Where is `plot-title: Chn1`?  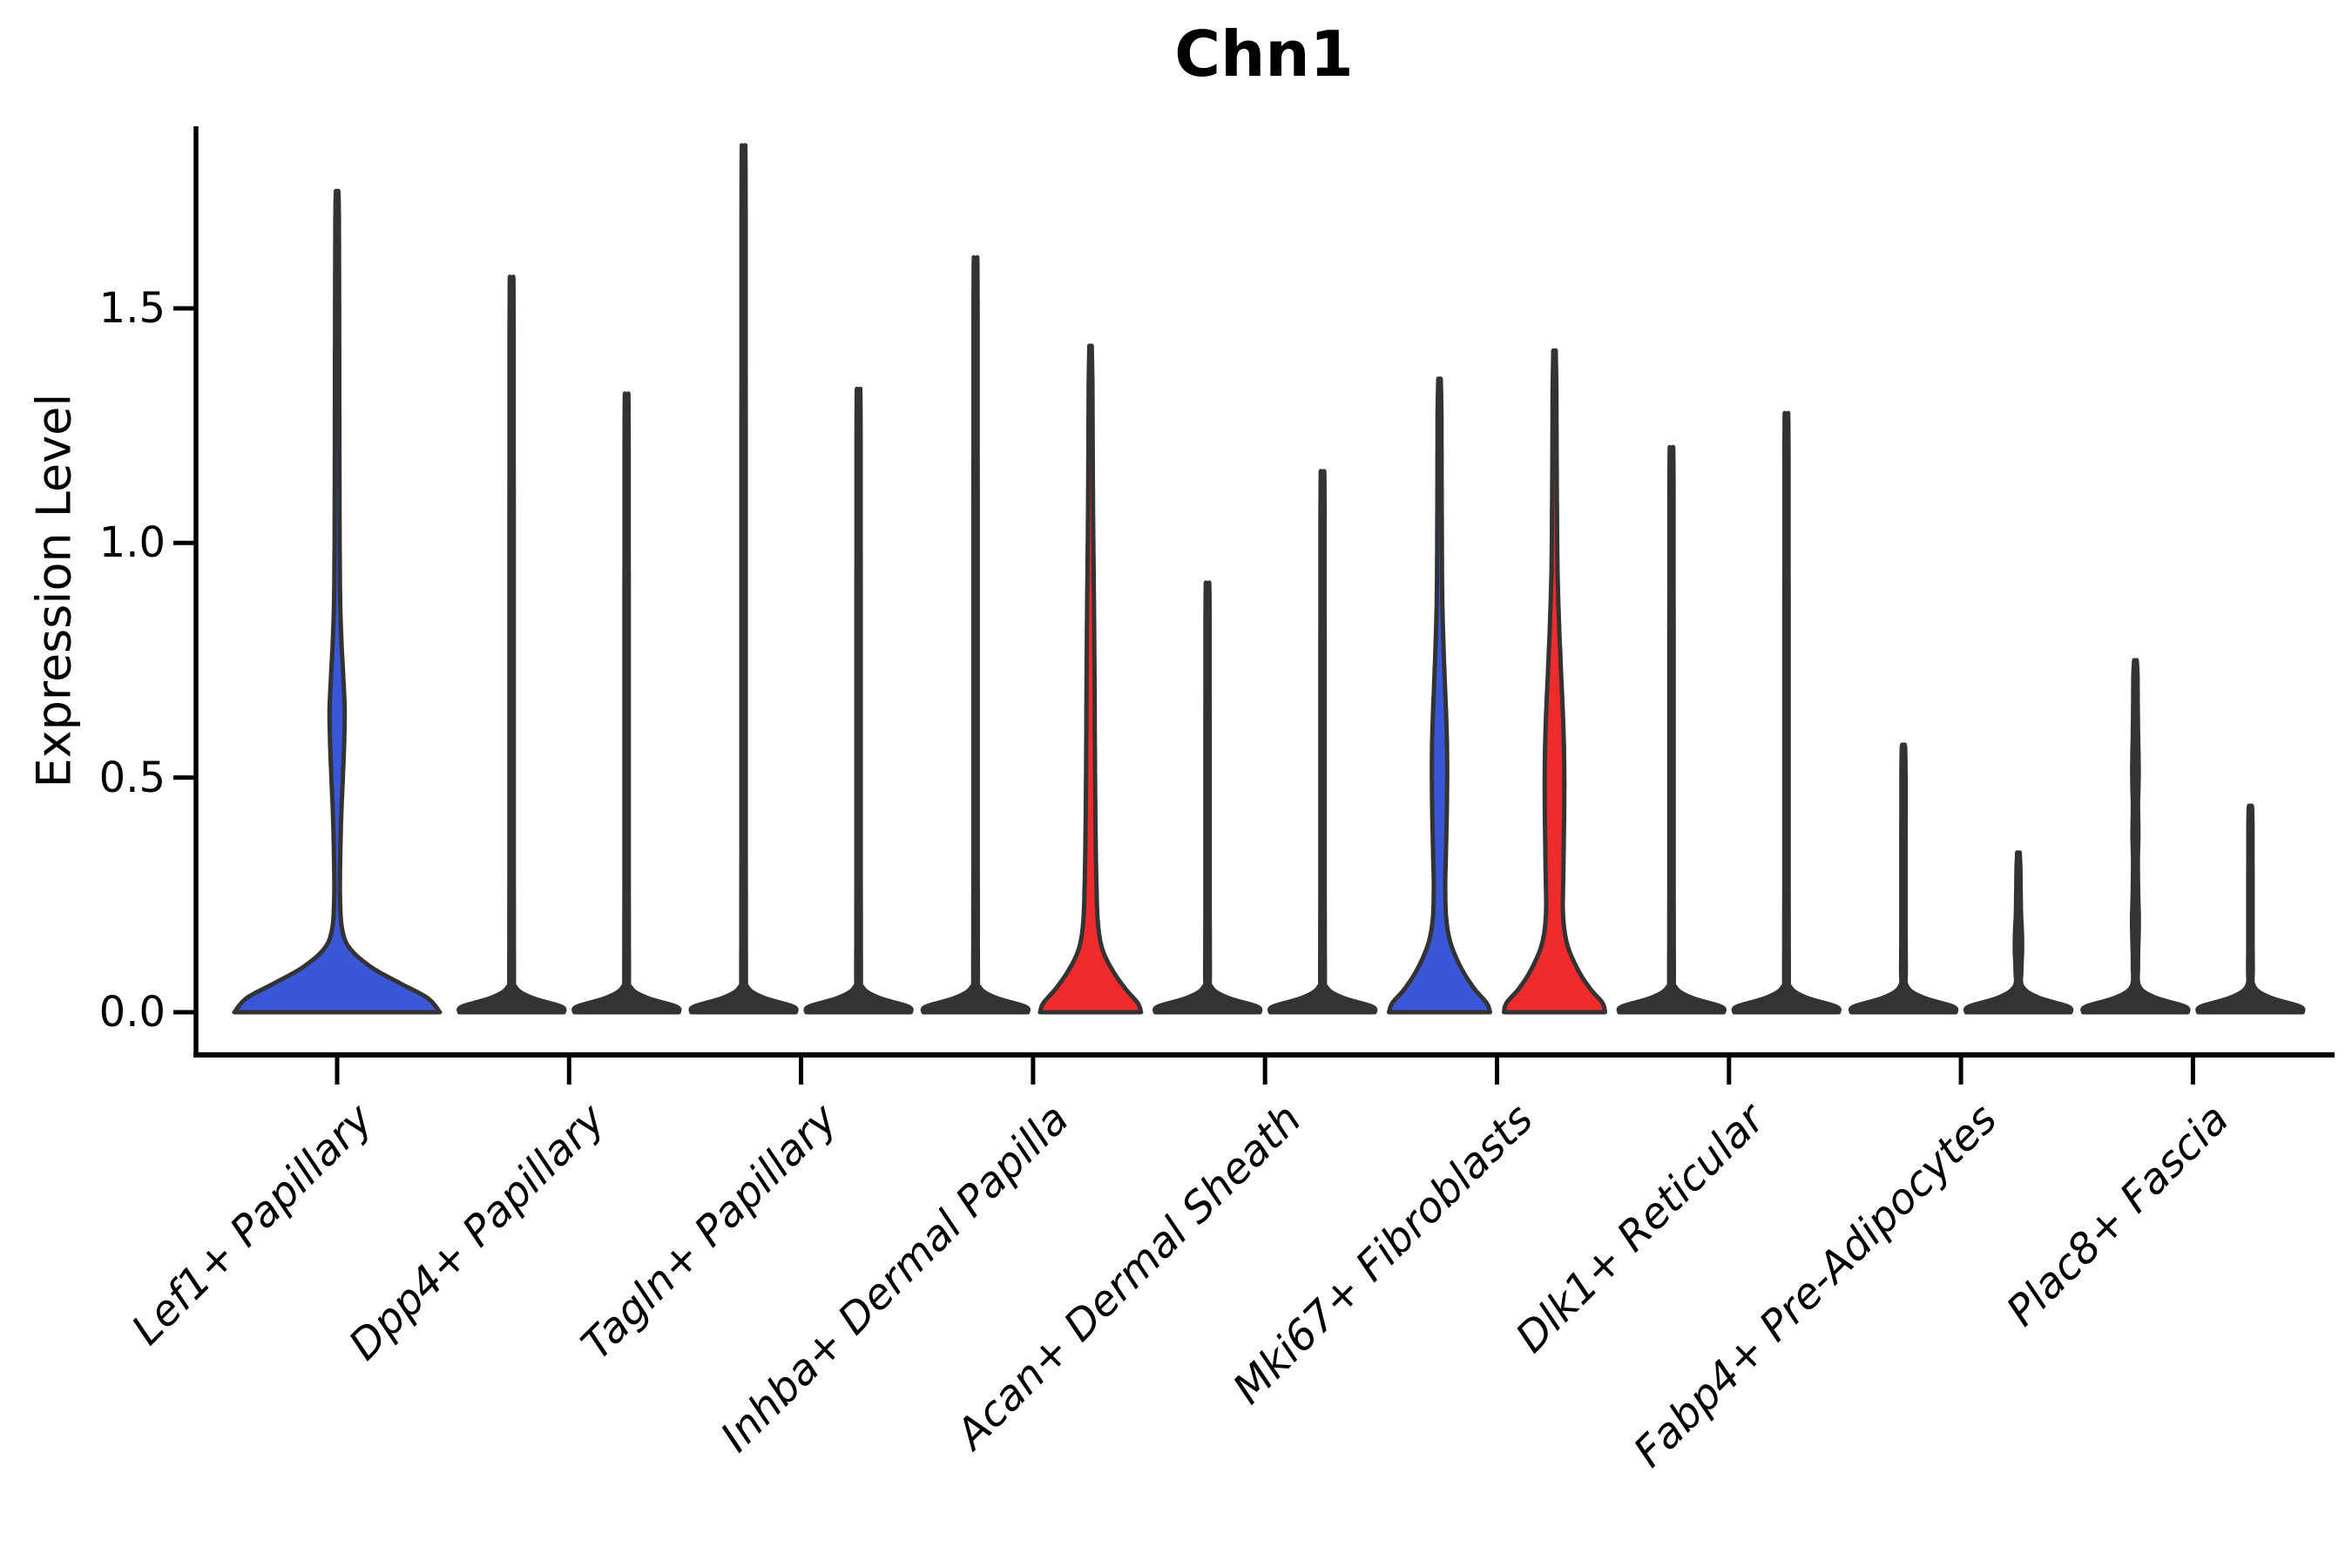 plot-title: Chn1 is located at coordinates (1264, 54).